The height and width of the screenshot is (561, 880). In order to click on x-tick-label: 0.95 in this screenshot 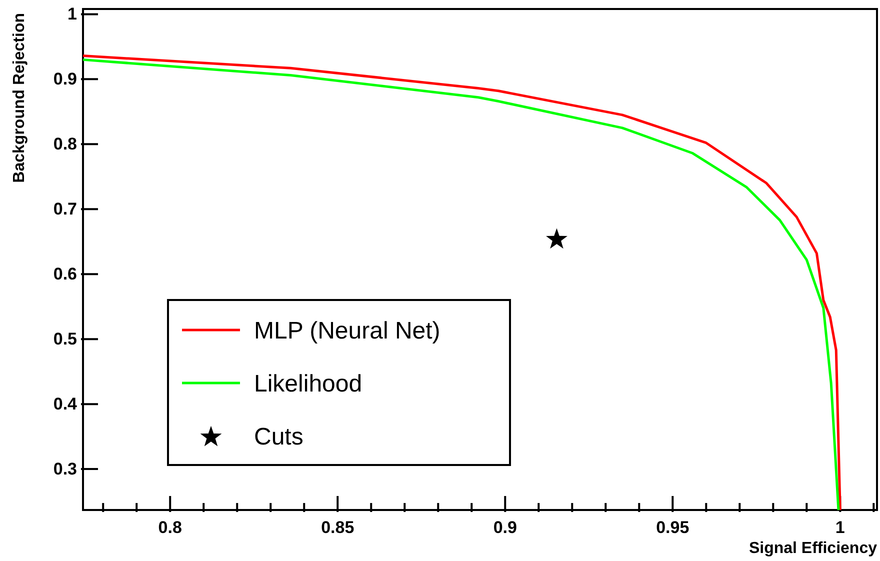, I will do `click(673, 528)`.